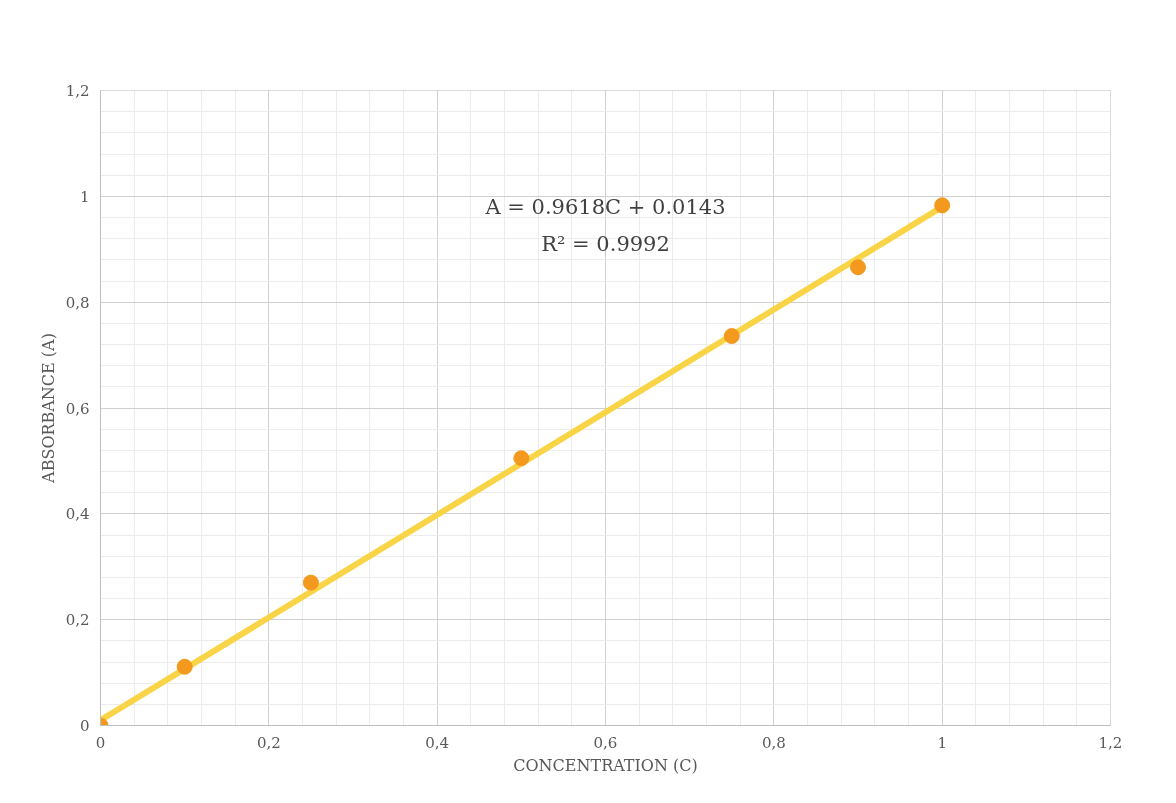  I want to click on x-tick-label: 0,6, so click(605, 742).